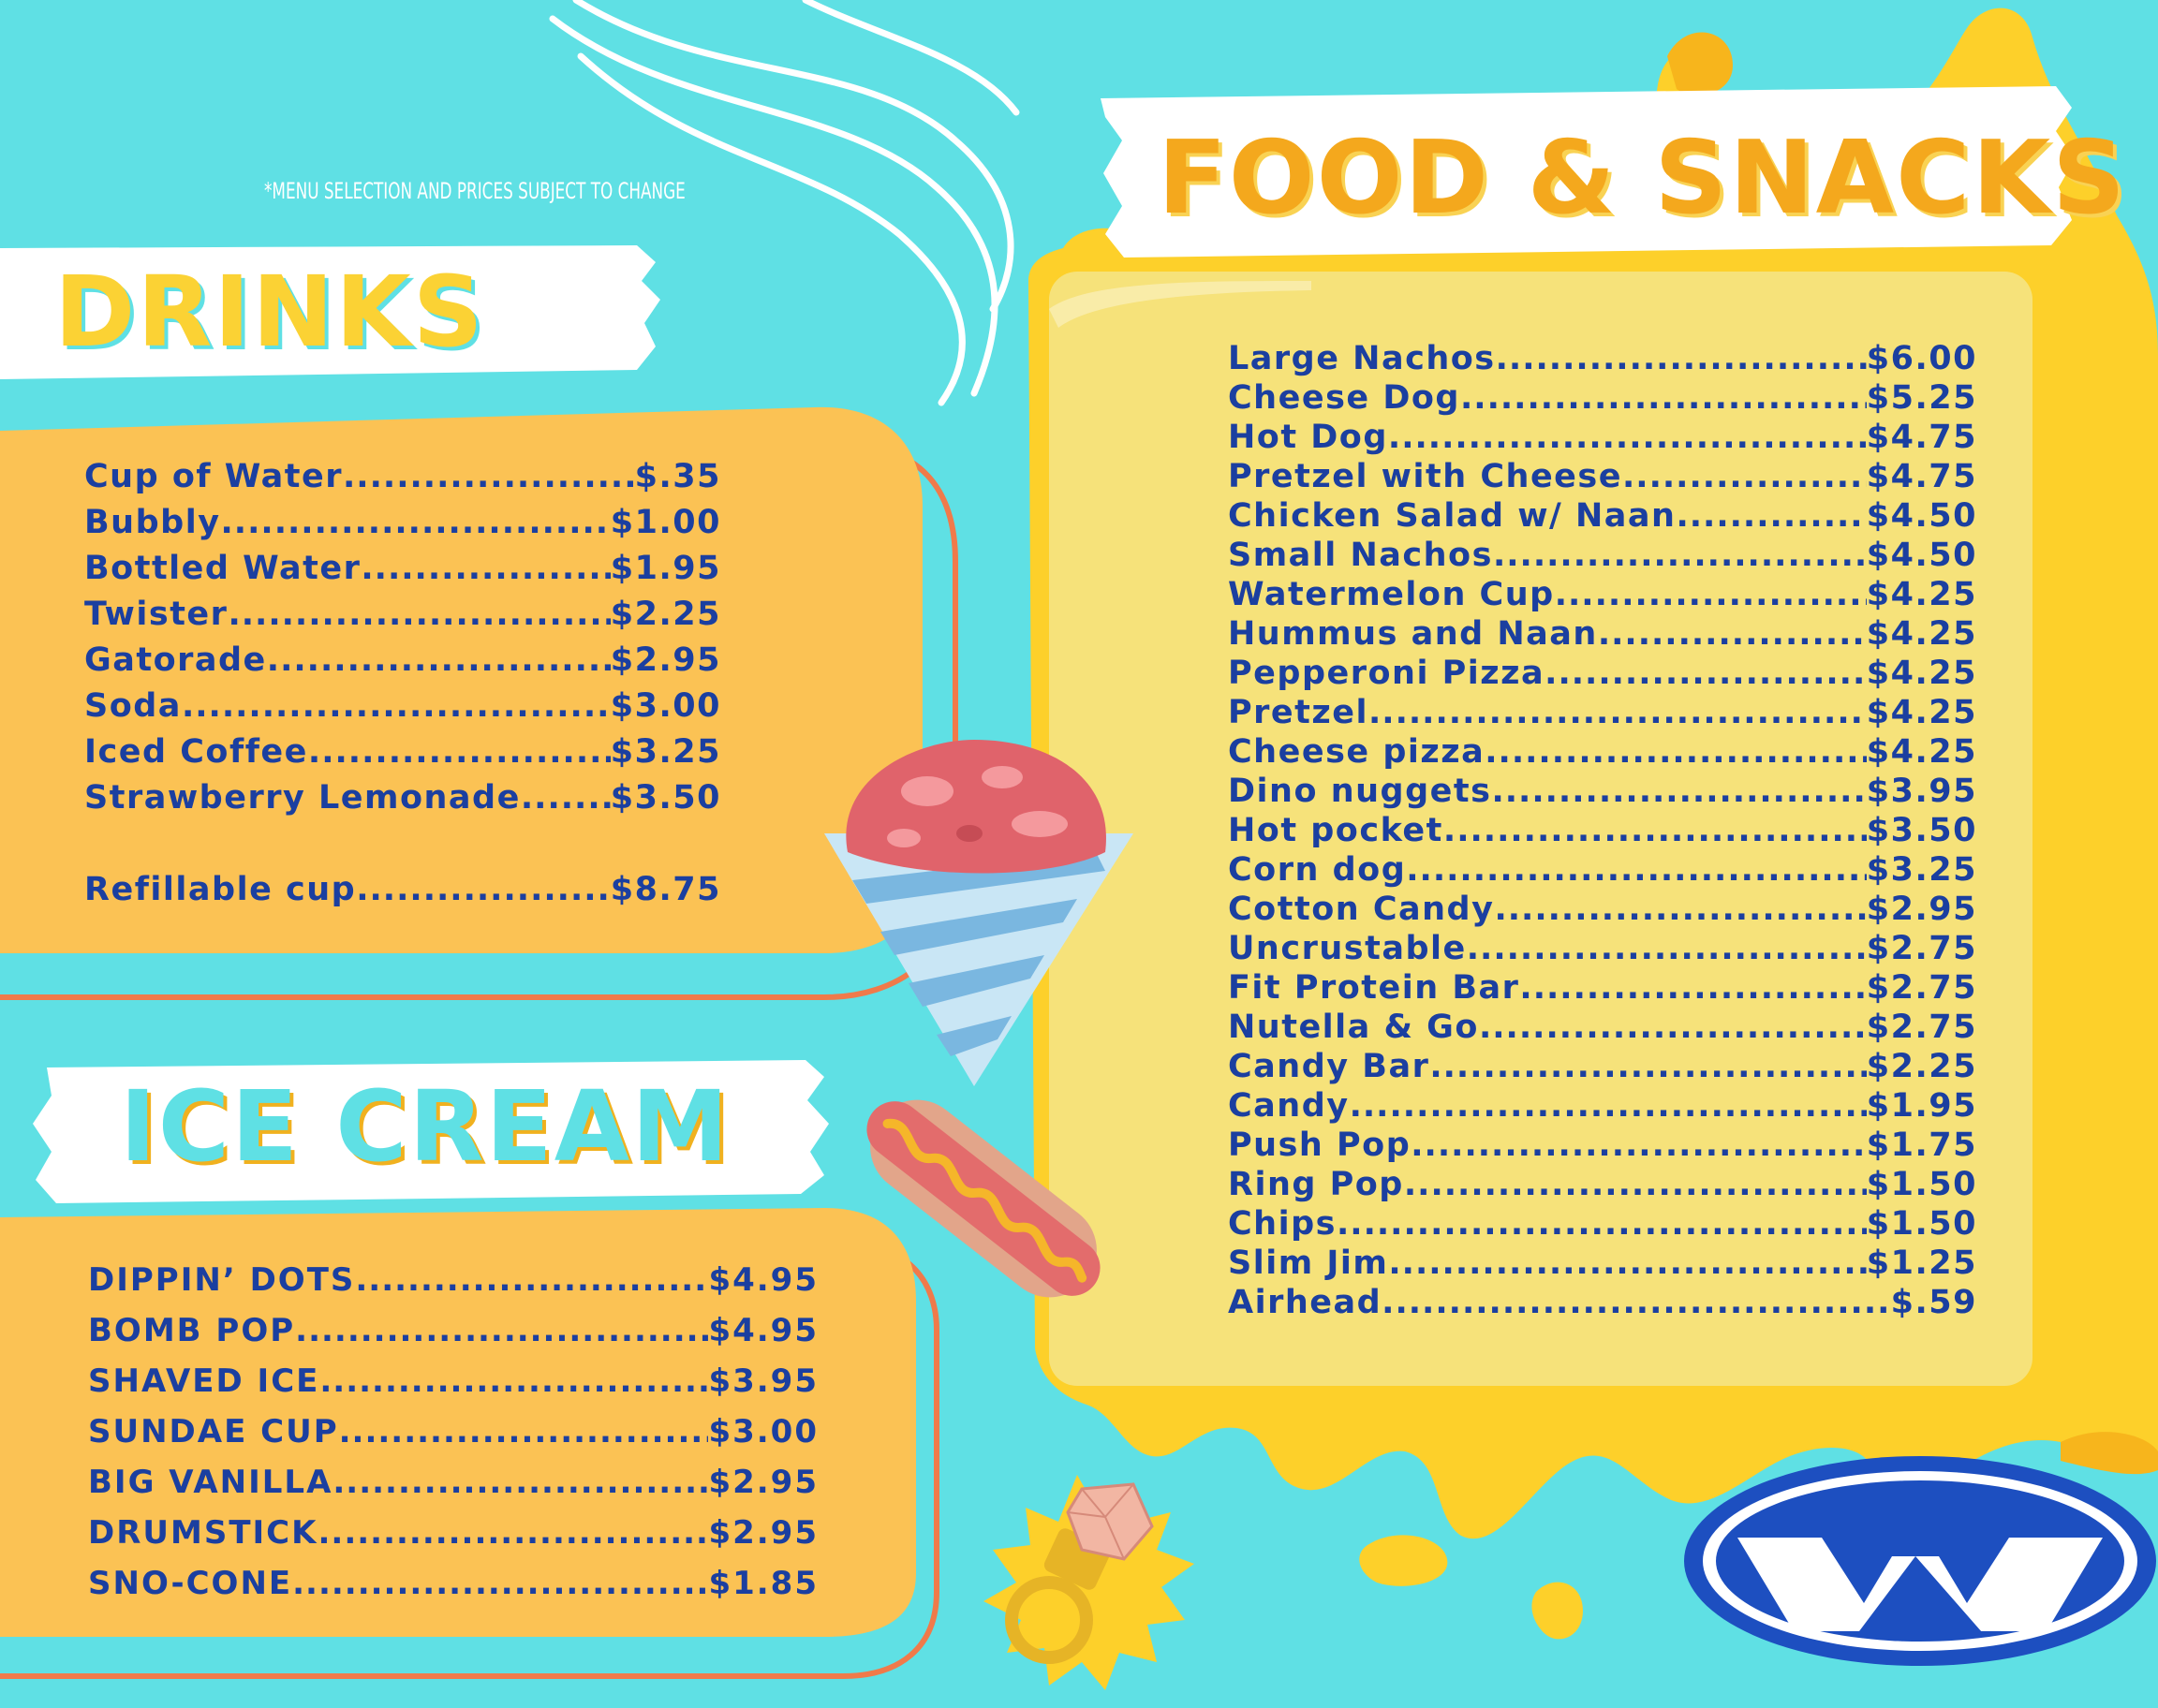 The width and height of the screenshot is (2158, 1708). I want to click on menu-item: Candy$1.95, so click(1602, 1106).